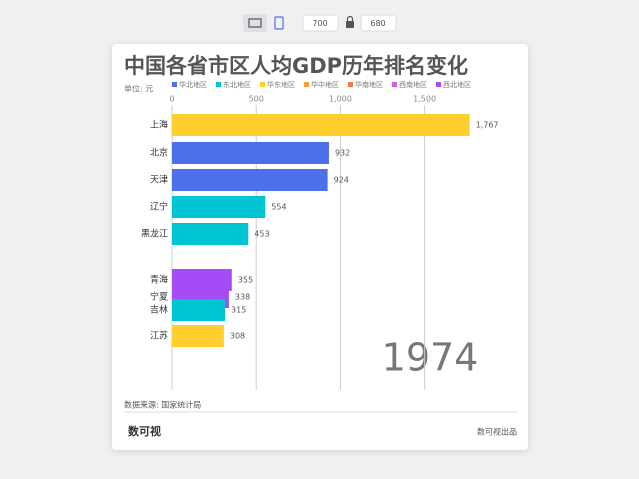  Describe the element at coordinates (138, 89) in the screenshot. I see `unit-label: 单位: 元` at that location.